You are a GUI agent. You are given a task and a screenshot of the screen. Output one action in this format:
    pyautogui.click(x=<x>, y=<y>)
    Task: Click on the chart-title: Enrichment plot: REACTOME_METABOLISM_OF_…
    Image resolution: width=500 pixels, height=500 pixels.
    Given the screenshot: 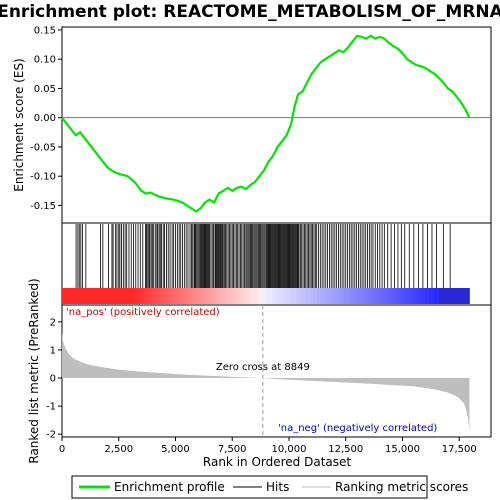 What is the action you would take?
    pyautogui.click(x=250, y=12)
    